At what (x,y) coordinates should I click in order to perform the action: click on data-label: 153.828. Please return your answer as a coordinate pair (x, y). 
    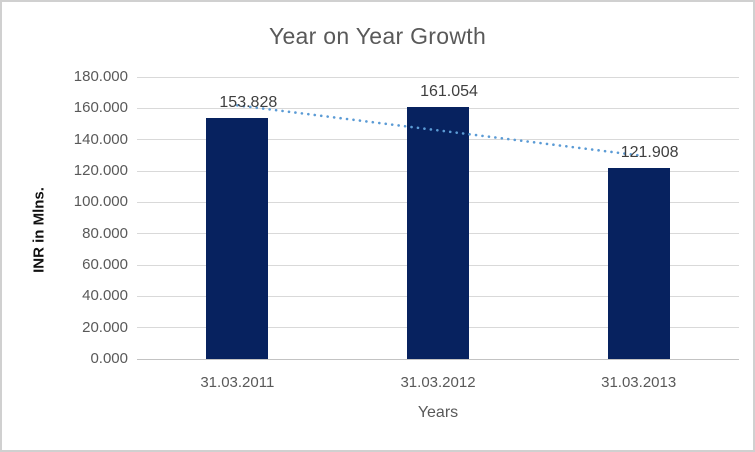
    Looking at the image, I should click on (248, 102).